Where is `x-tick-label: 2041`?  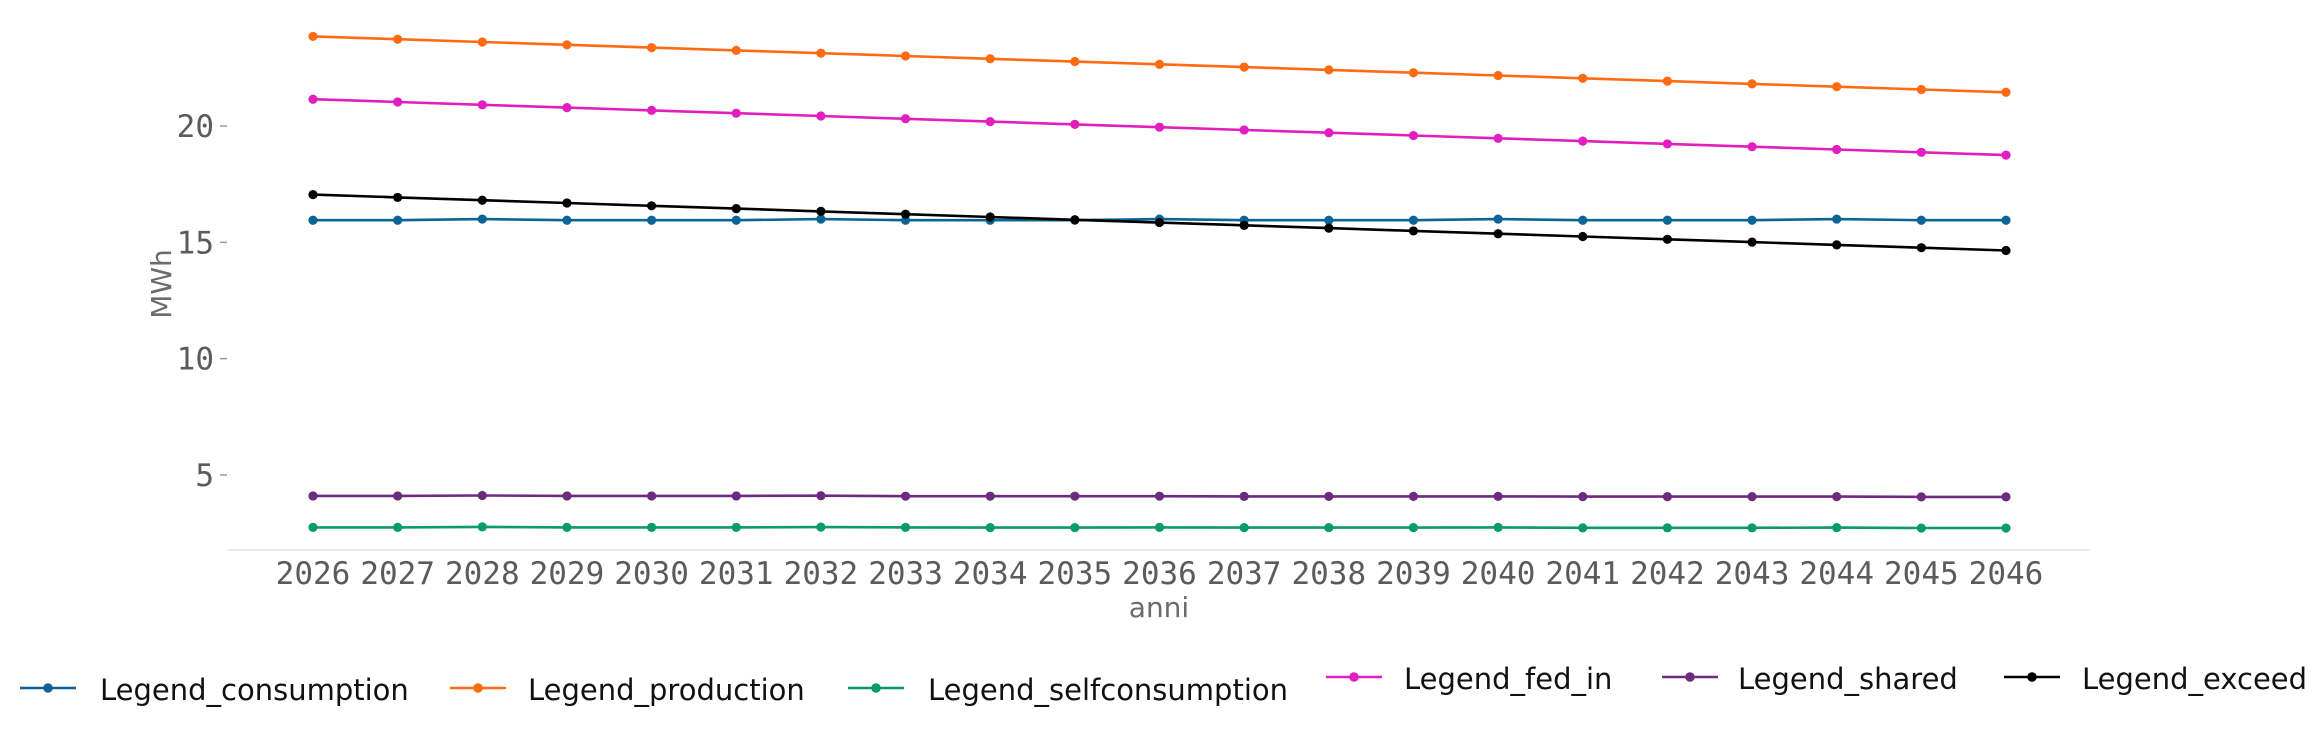 x-tick-label: 2041 is located at coordinates (1582, 574).